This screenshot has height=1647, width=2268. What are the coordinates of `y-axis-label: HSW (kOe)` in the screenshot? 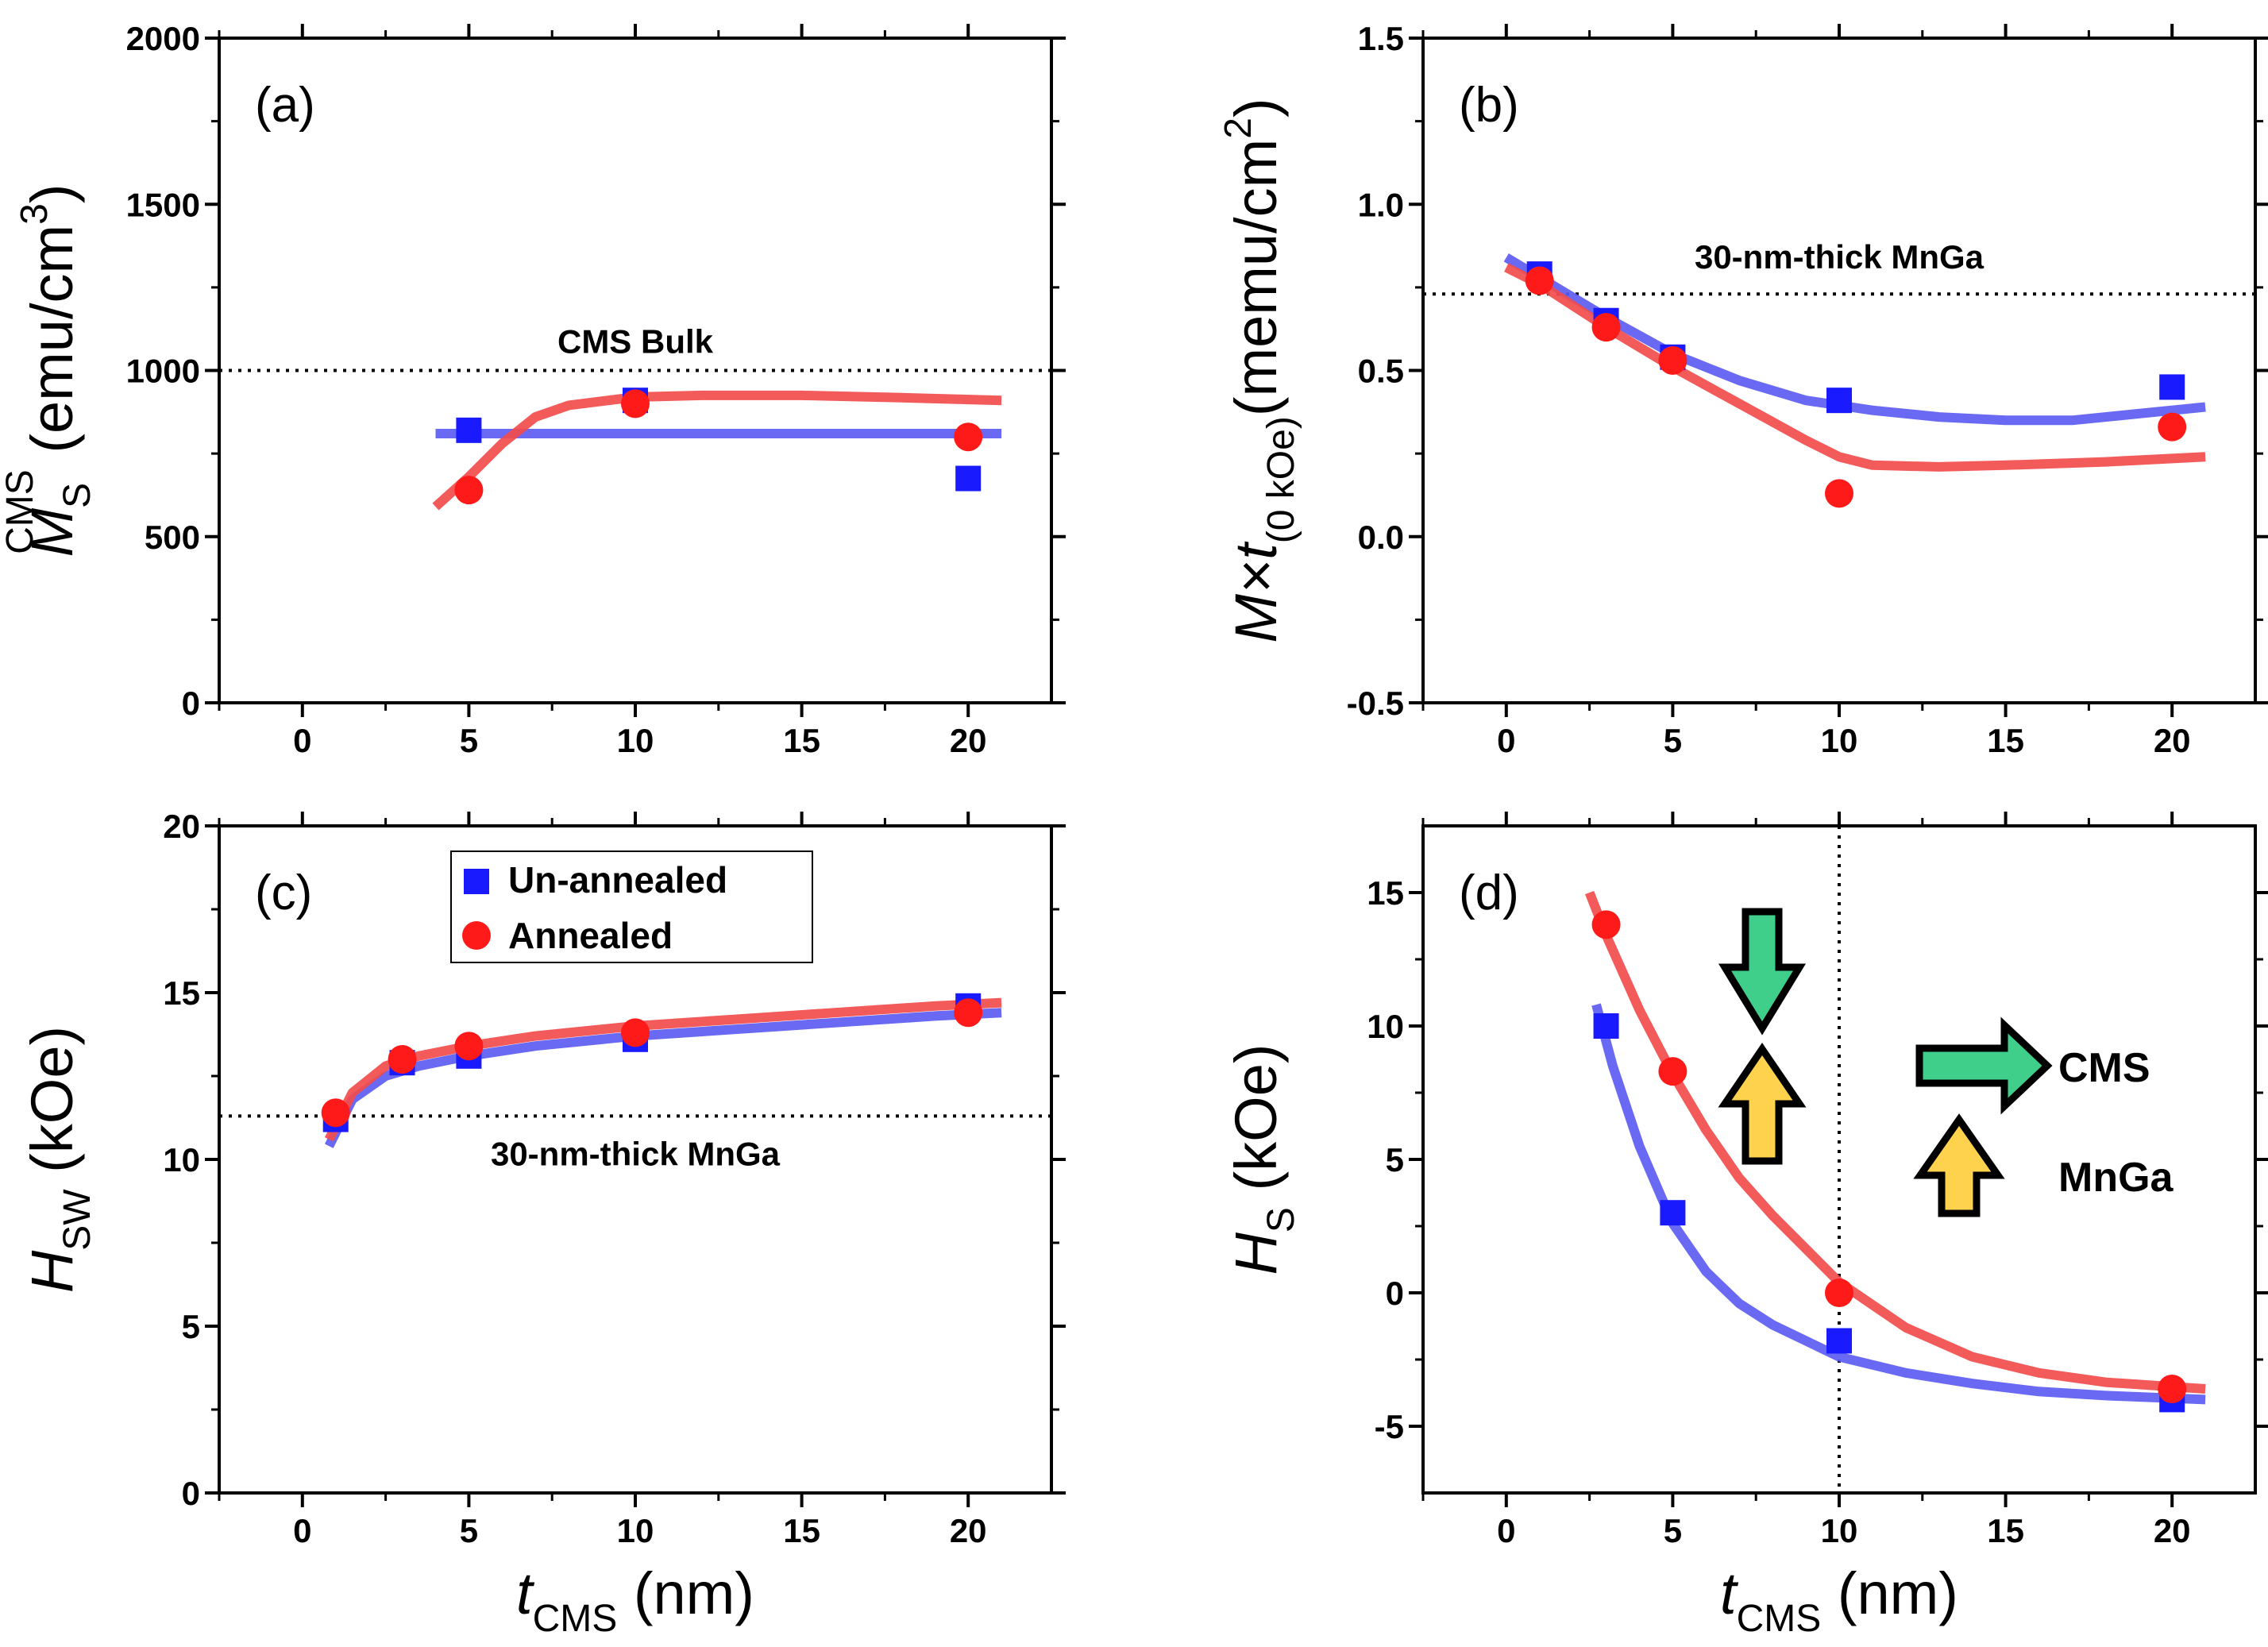 It's located at (58, 1159).